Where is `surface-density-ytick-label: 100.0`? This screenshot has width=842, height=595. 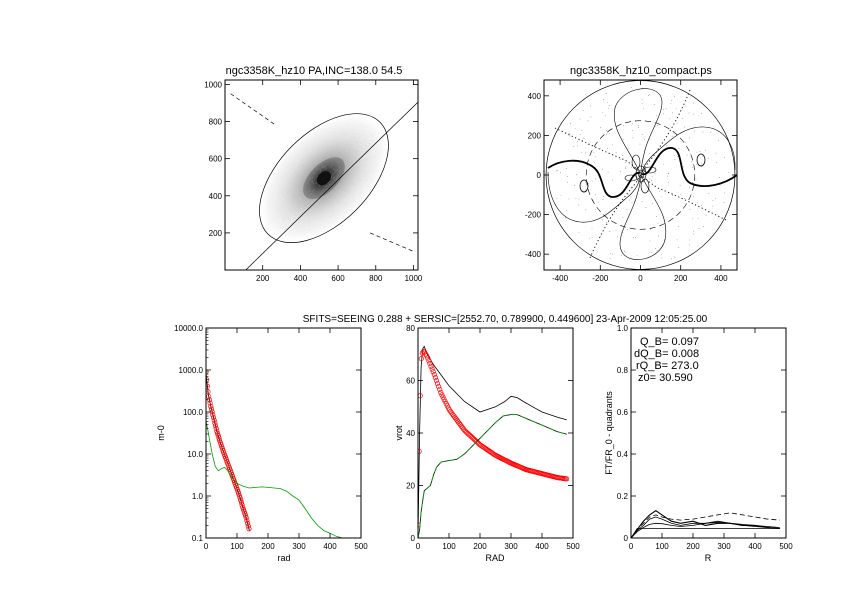
surface-density-ytick-label: 100.0 is located at coordinates (193, 412).